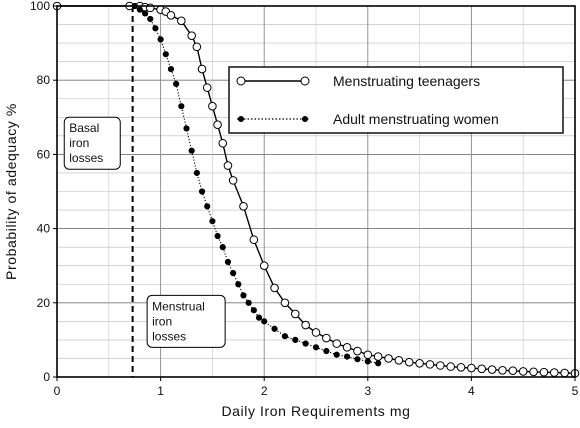 Image resolution: width=580 pixels, height=428 pixels. I want to click on annotation-line: Basal, so click(84, 128).